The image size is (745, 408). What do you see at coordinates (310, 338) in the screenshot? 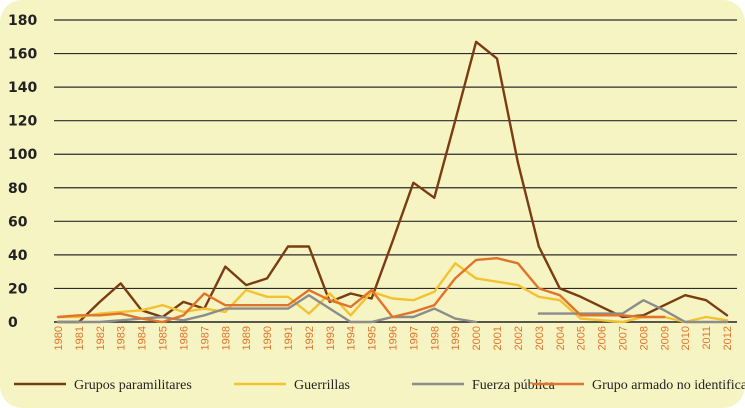
I see `x-tick-label: 1992` at bounding box center [310, 338].